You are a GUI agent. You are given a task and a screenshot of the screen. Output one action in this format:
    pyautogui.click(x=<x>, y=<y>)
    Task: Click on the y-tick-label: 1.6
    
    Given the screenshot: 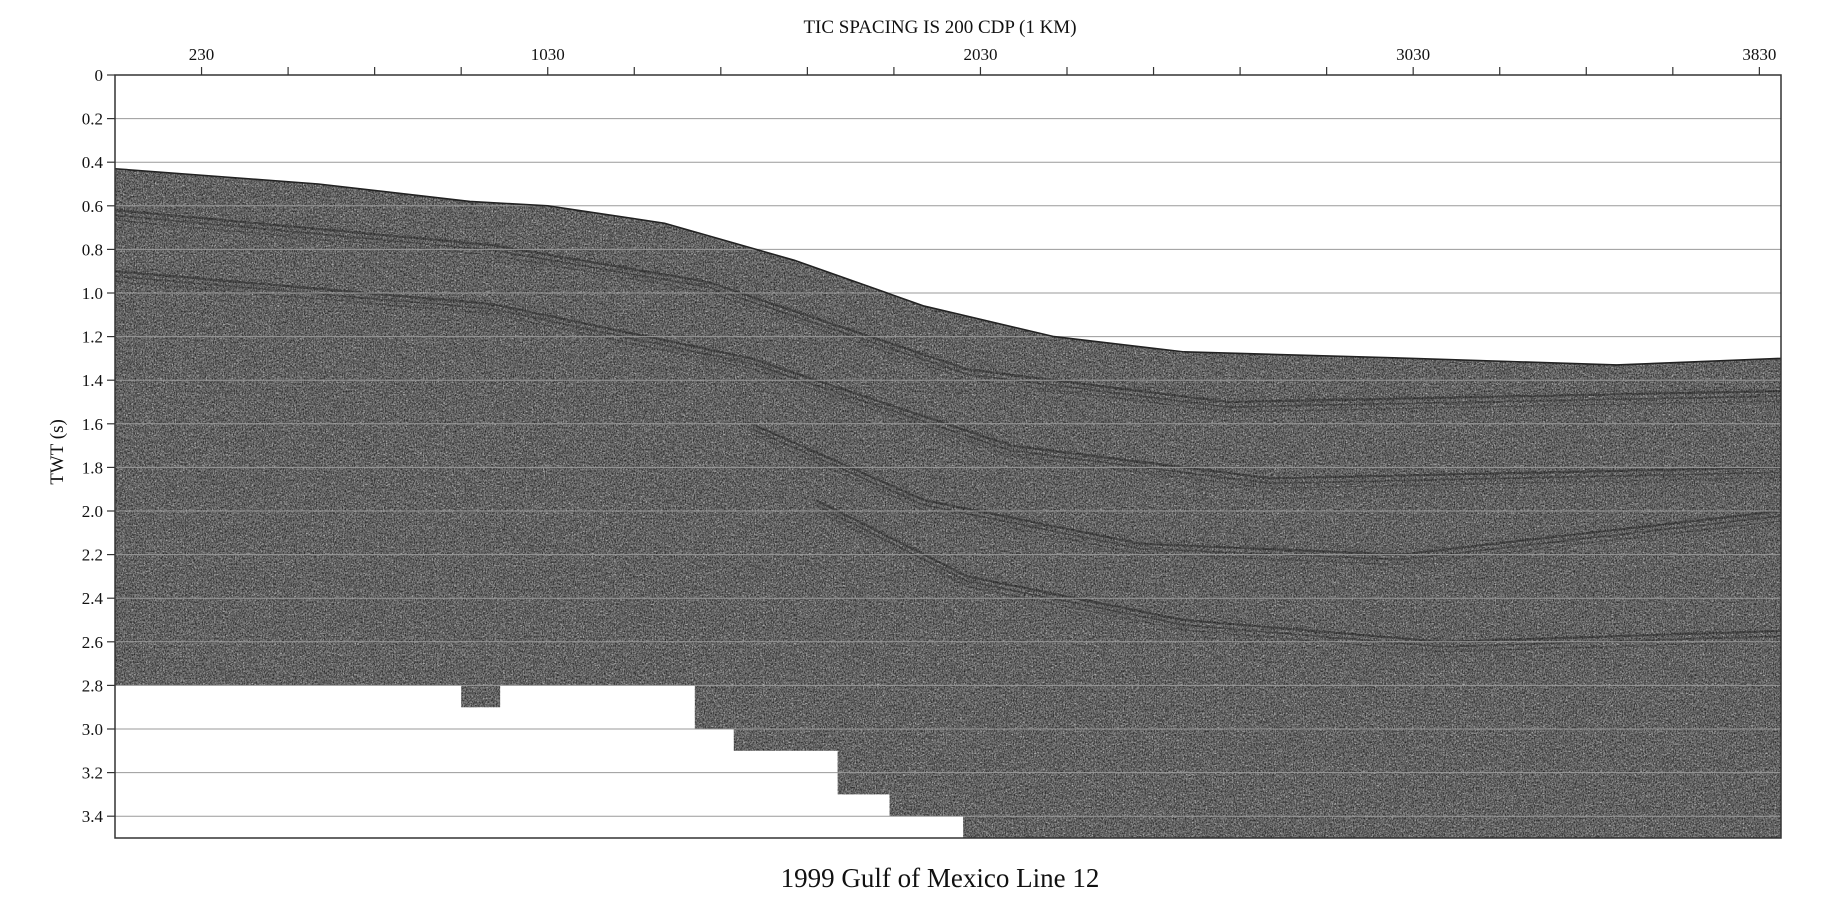 What is the action you would take?
    pyautogui.click(x=92, y=424)
    